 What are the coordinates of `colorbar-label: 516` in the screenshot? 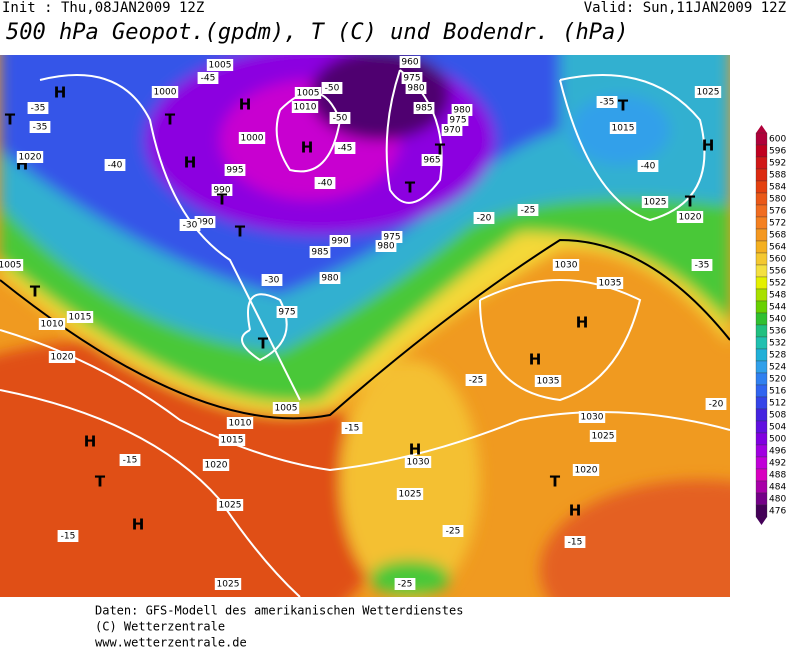 It's located at (777, 392).